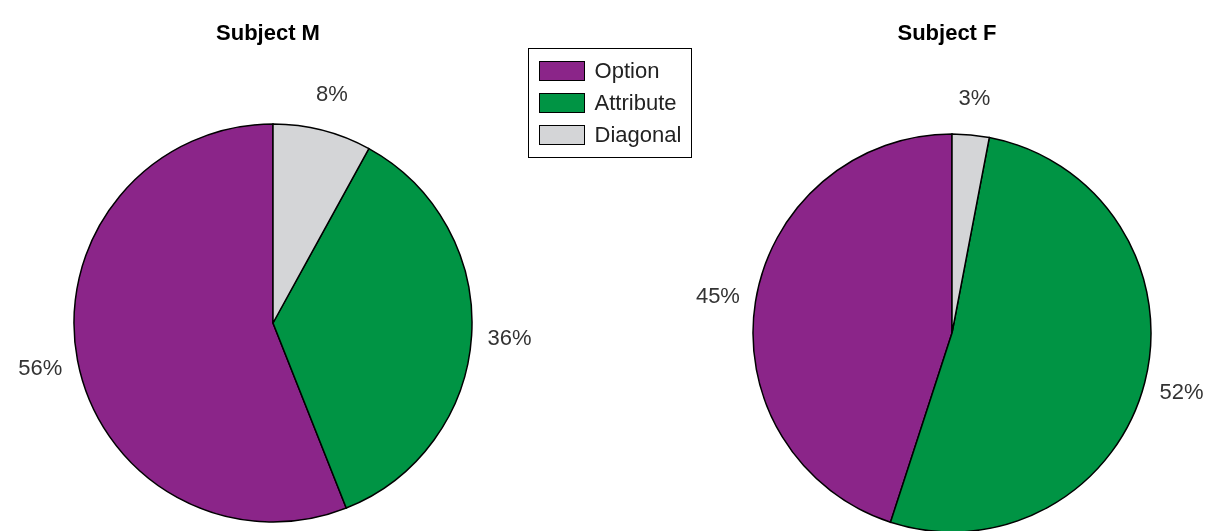  I want to click on slice-label: Subject F, so click(947, 33).